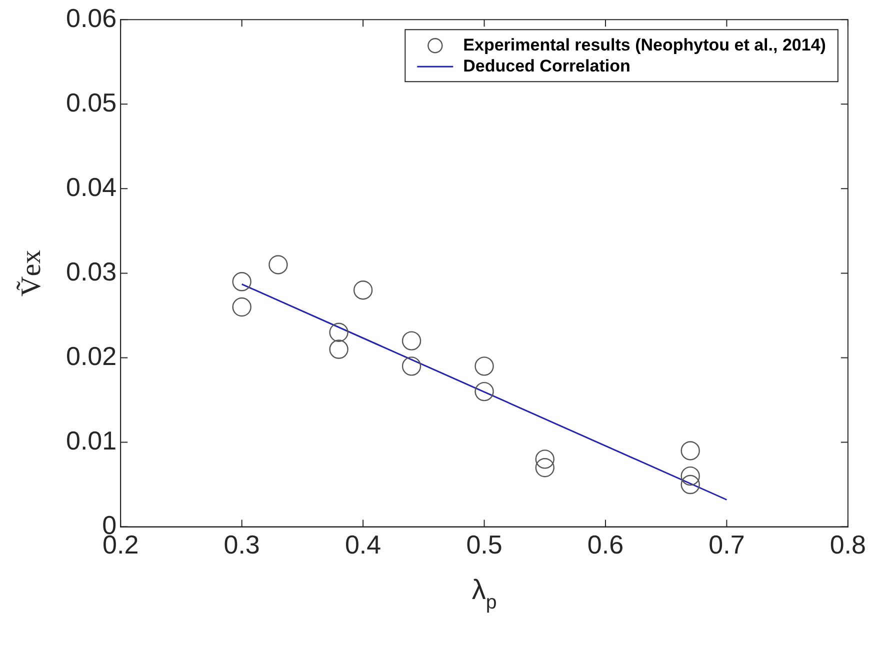  What do you see at coordinates (484, 545) in the screenshot?
I see `x-tick-label: 0.5` at bounding box center [484, 545].